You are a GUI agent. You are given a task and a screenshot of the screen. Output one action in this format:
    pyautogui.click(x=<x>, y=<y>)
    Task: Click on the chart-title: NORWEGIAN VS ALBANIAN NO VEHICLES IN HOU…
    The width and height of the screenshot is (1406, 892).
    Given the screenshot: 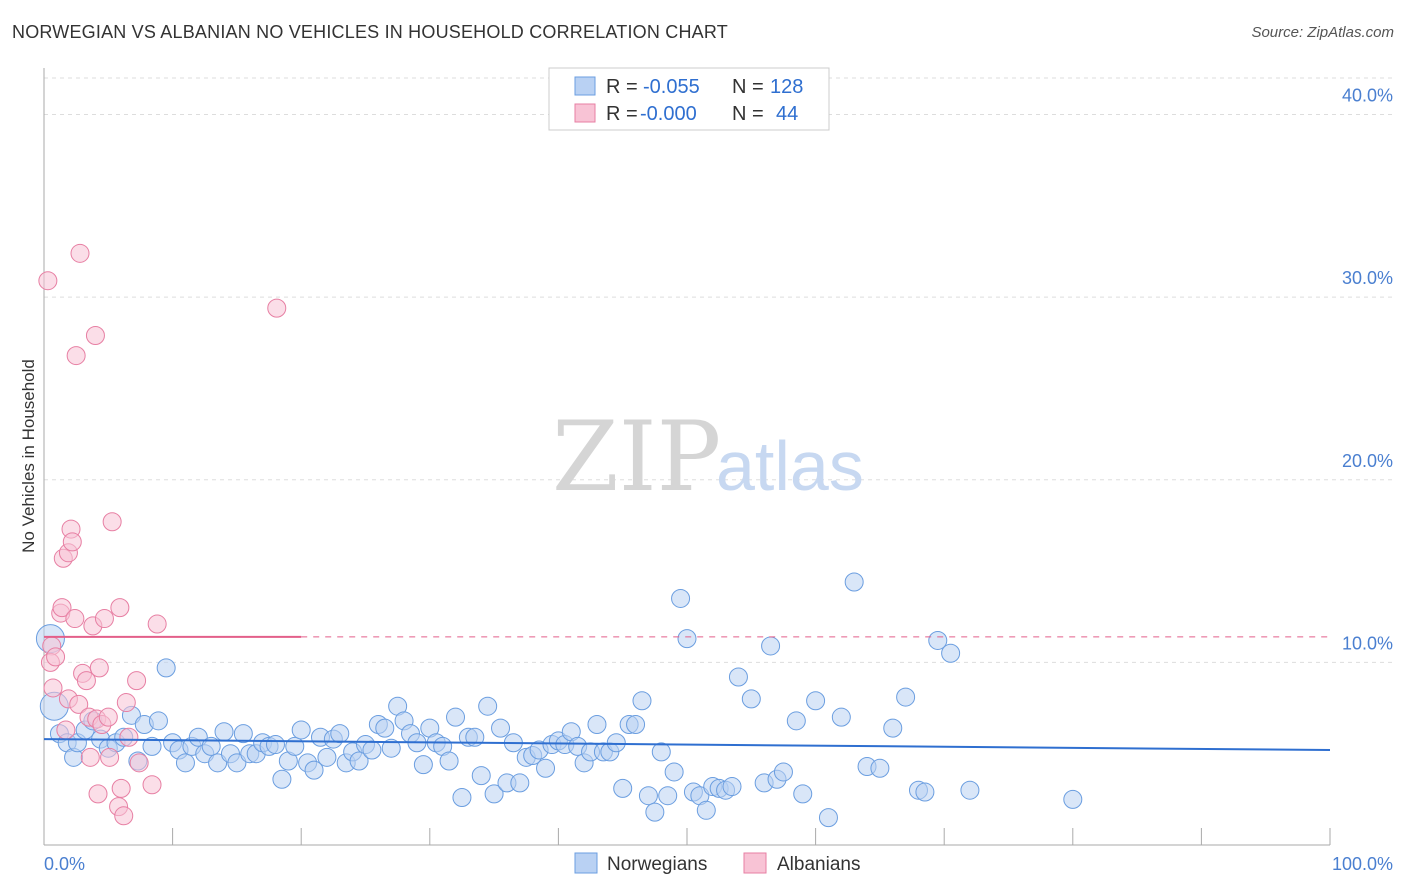 What is the action you would take?
    pyautogui.click(x=370, y=32)
    